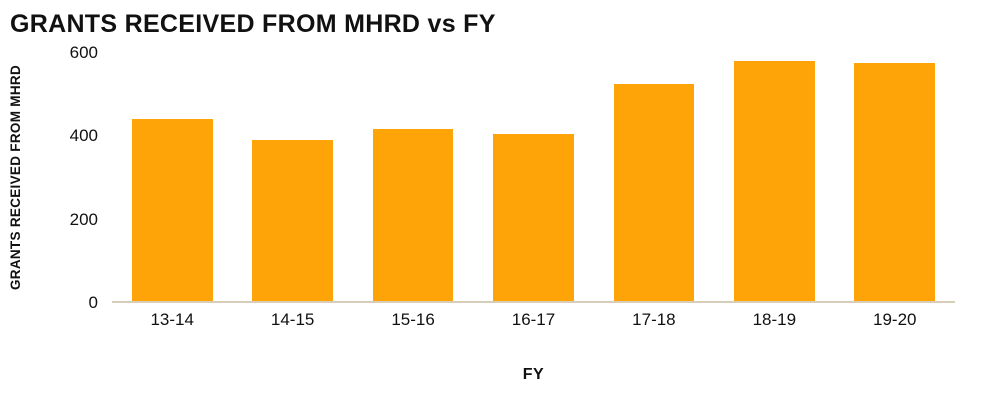 The height and width of the screenshot is (412, 983). I want to click on y-axis-label: GRANTS RECEIVED FROM MHRD, so click(15, 178).